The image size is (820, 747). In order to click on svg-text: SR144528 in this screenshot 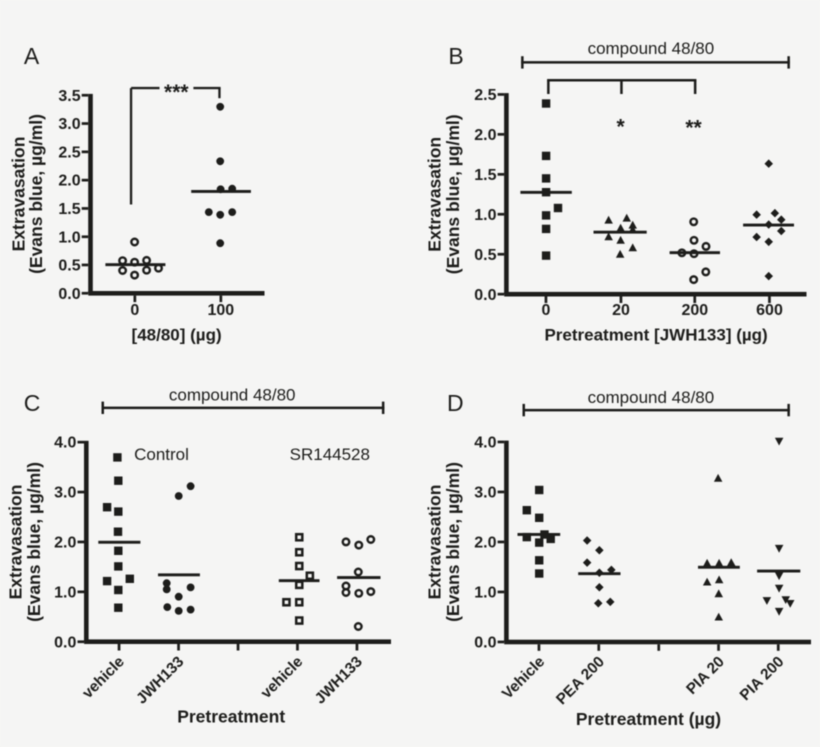, I will do `click(330, 454)`.